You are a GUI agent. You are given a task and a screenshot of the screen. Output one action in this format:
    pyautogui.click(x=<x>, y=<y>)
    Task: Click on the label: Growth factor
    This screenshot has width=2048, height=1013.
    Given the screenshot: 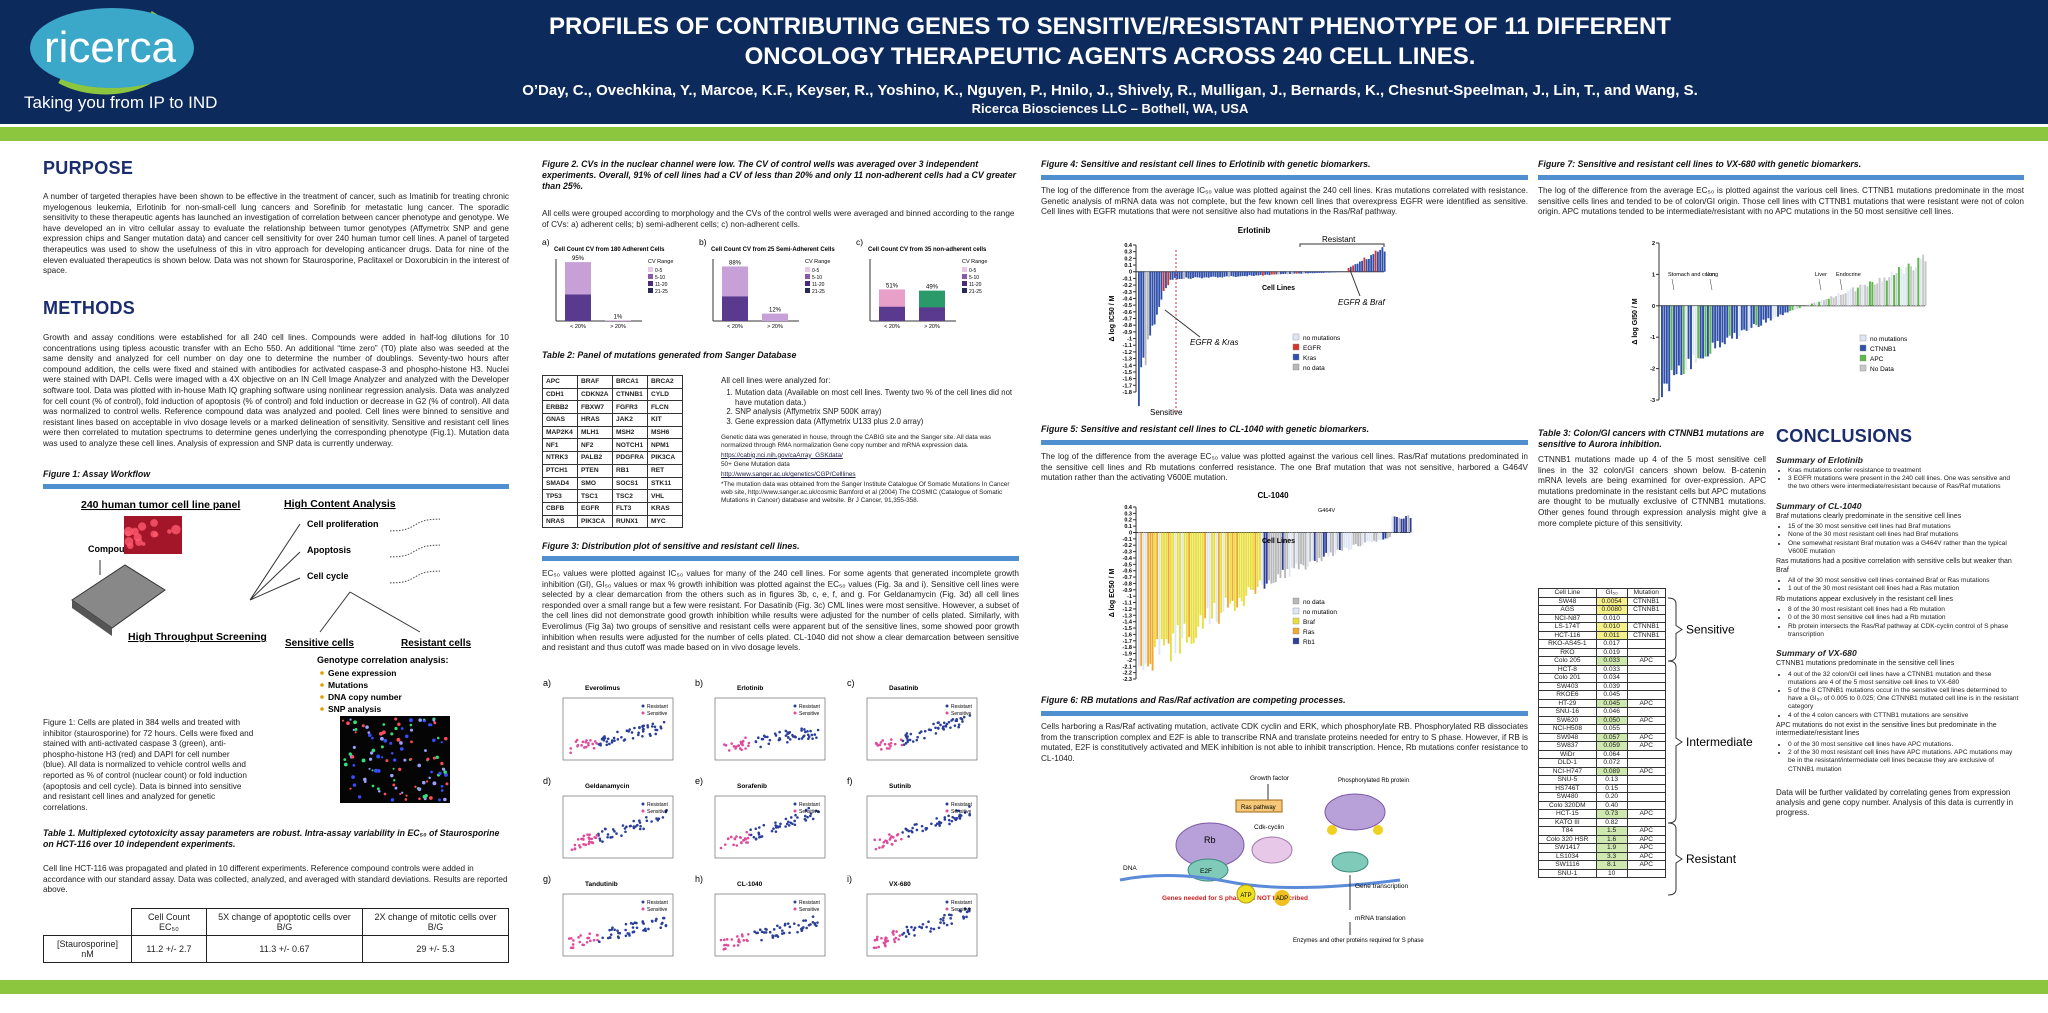 What is the action you would take?
    pyautogui.click(x=1270, y=778)
    